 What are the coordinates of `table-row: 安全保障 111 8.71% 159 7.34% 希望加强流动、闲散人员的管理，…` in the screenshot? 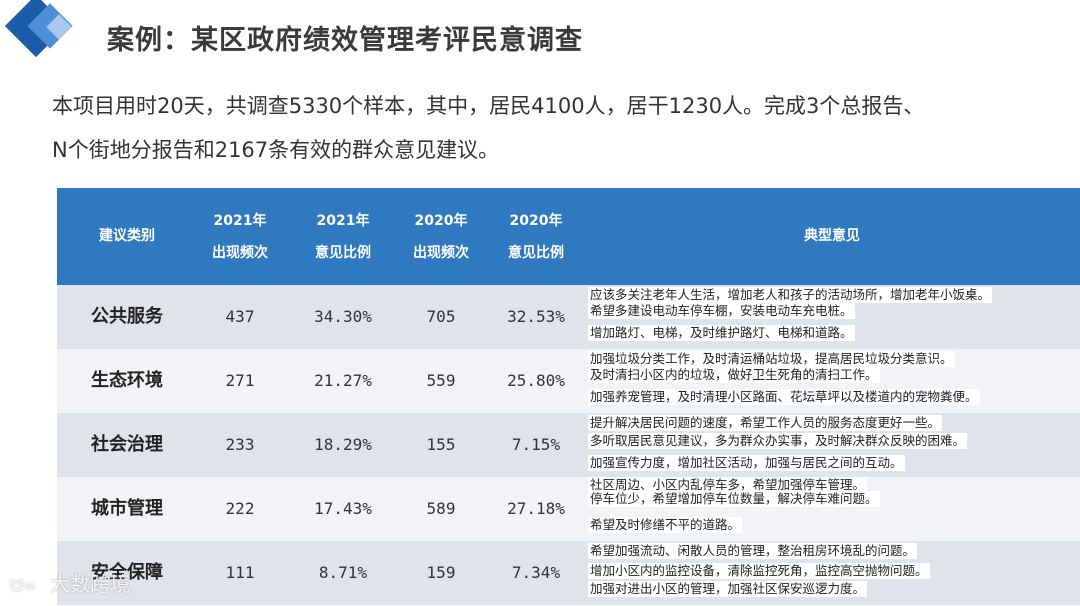 It's located at (568, 573).